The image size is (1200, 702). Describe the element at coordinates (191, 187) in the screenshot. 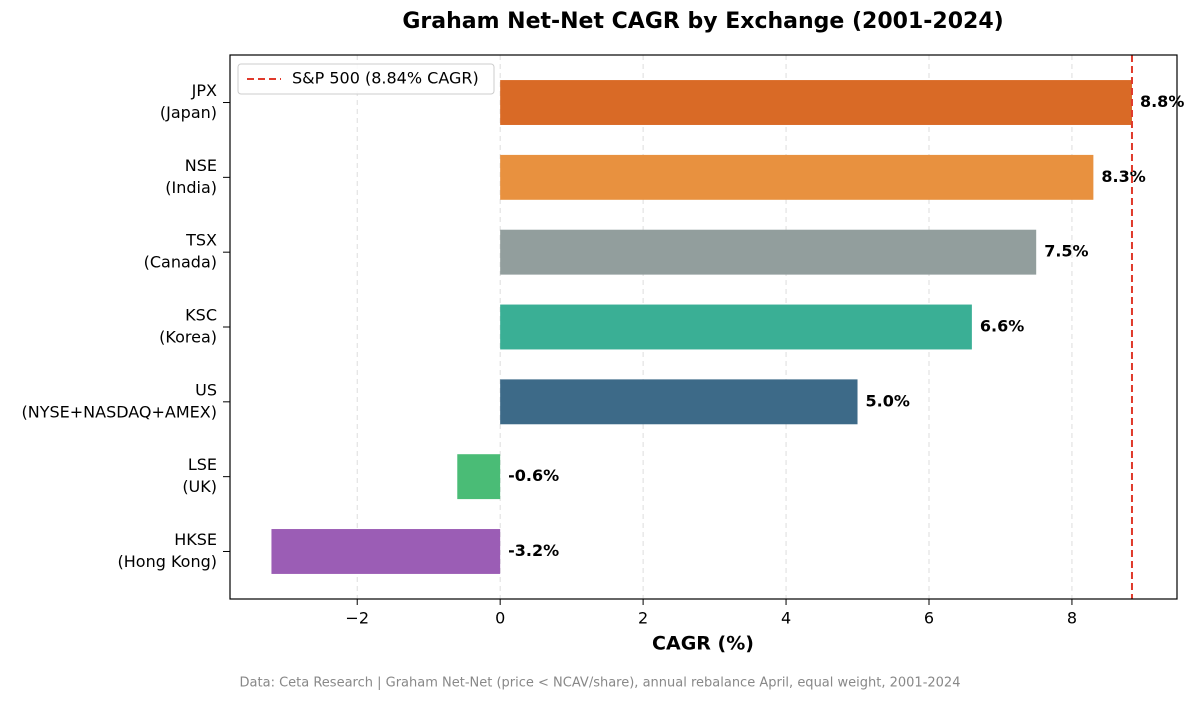

I see `y-tick-label: (India)` at that location.